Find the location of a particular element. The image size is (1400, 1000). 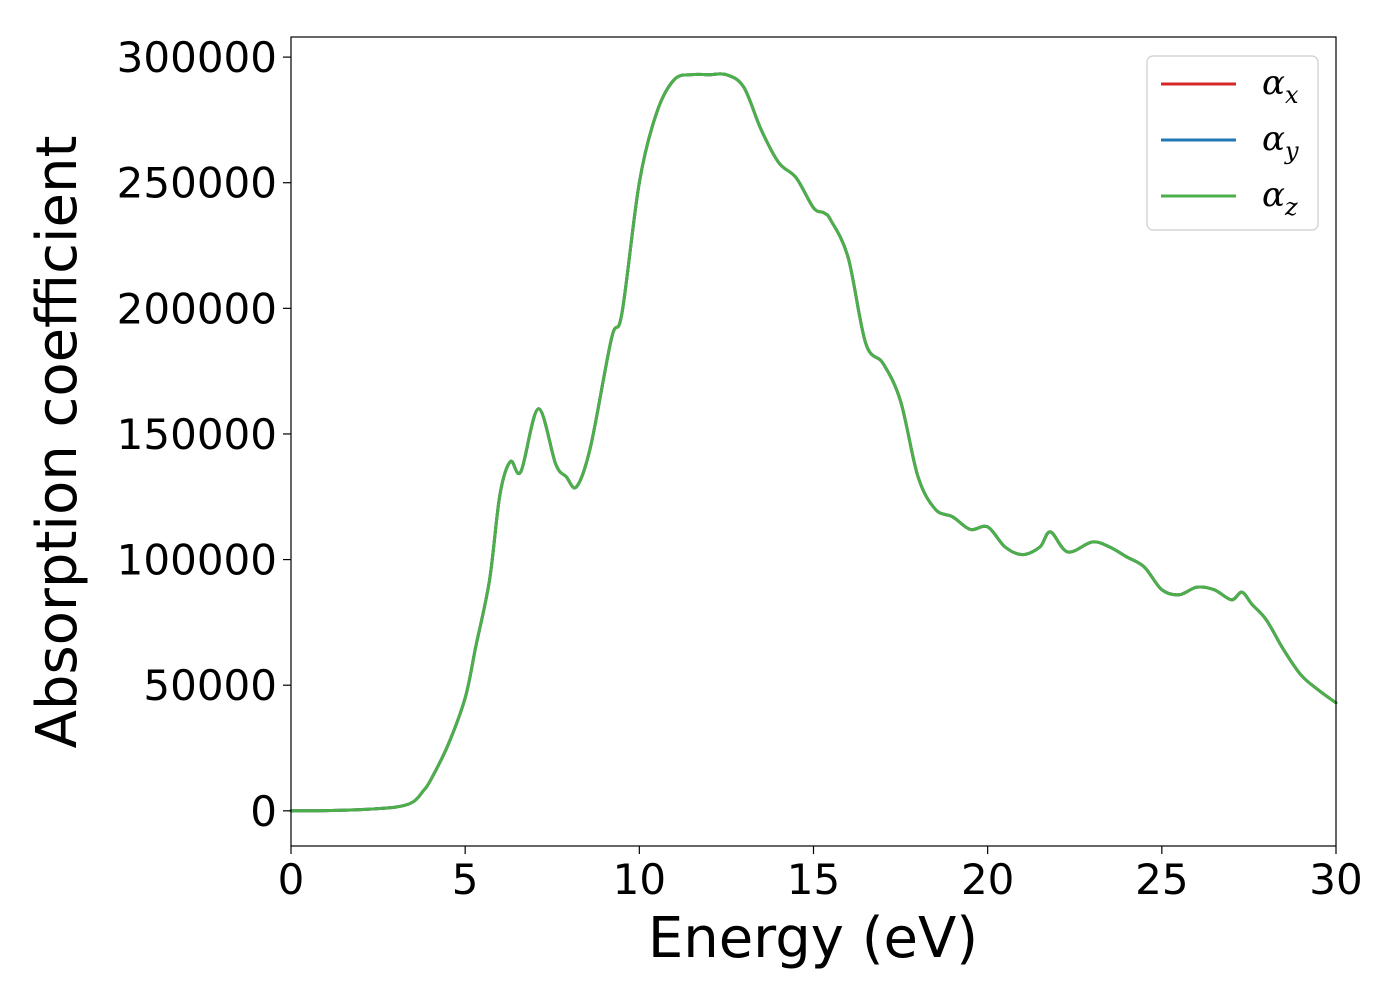

y-tick-label: 100000 is located at coordinates (197, 560).